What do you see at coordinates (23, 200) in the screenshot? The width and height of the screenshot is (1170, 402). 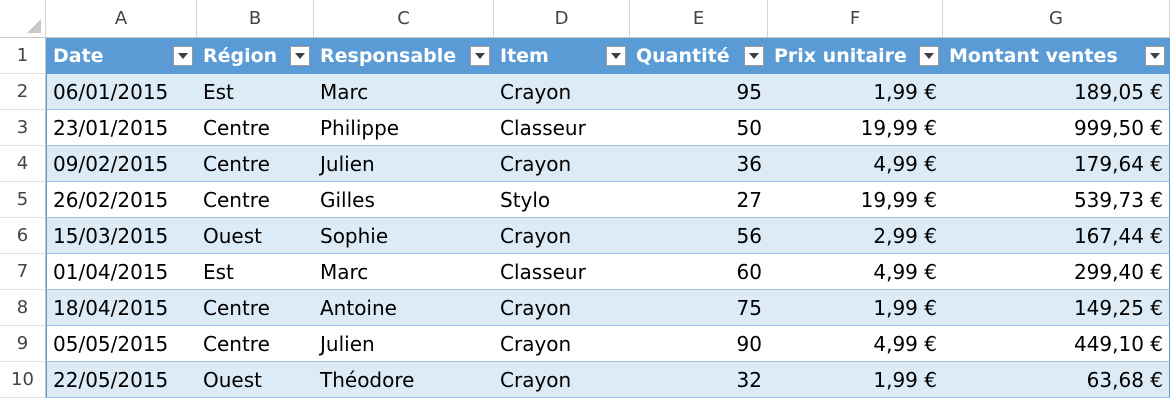 I see `row-header: 5` at bounding box center [23, 200].